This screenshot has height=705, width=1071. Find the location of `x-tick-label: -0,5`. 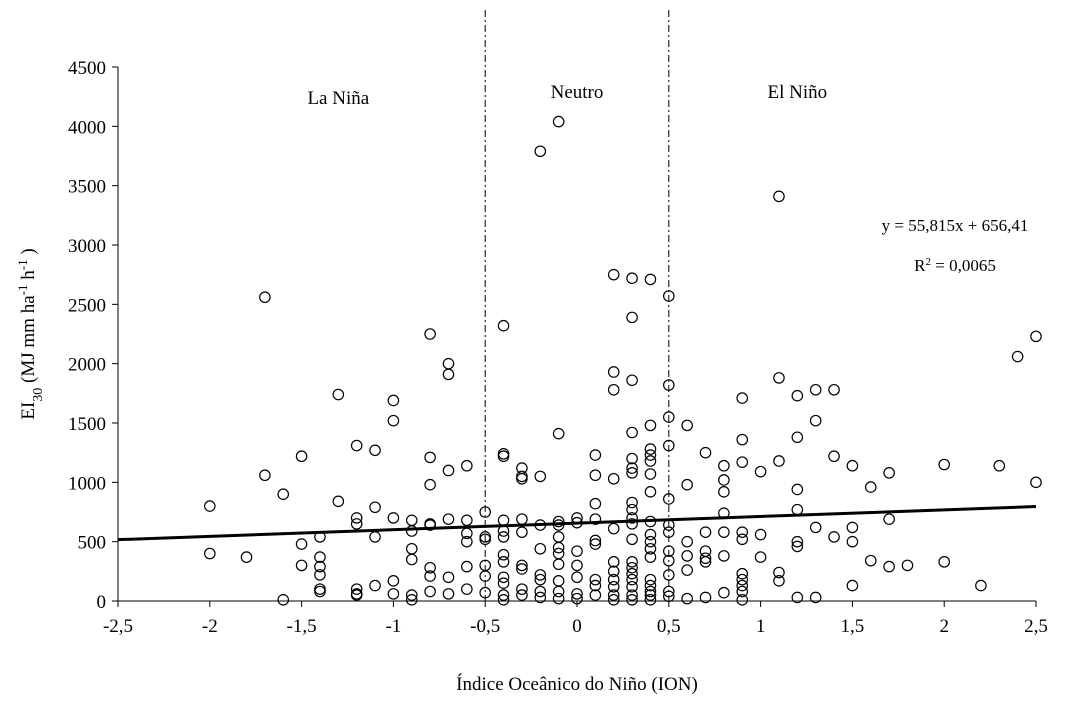

x-tick-label: -0,5 is located at coordinates (485, 626).